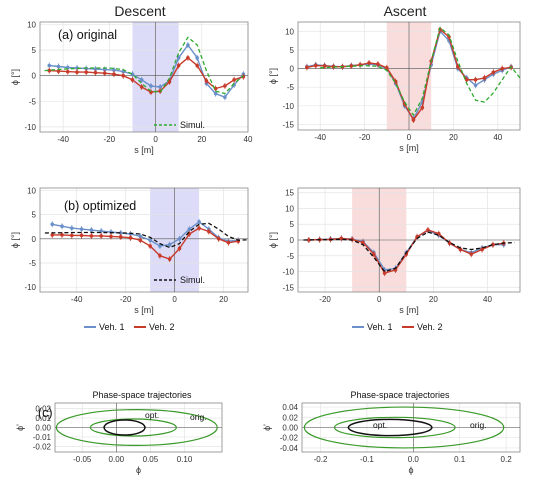  What do you see at coordinates (397, 327) in the screenshot?
I see `legend-vehicles-right: Veh. 1 Veh. 2` at bounding box center [397, 327].